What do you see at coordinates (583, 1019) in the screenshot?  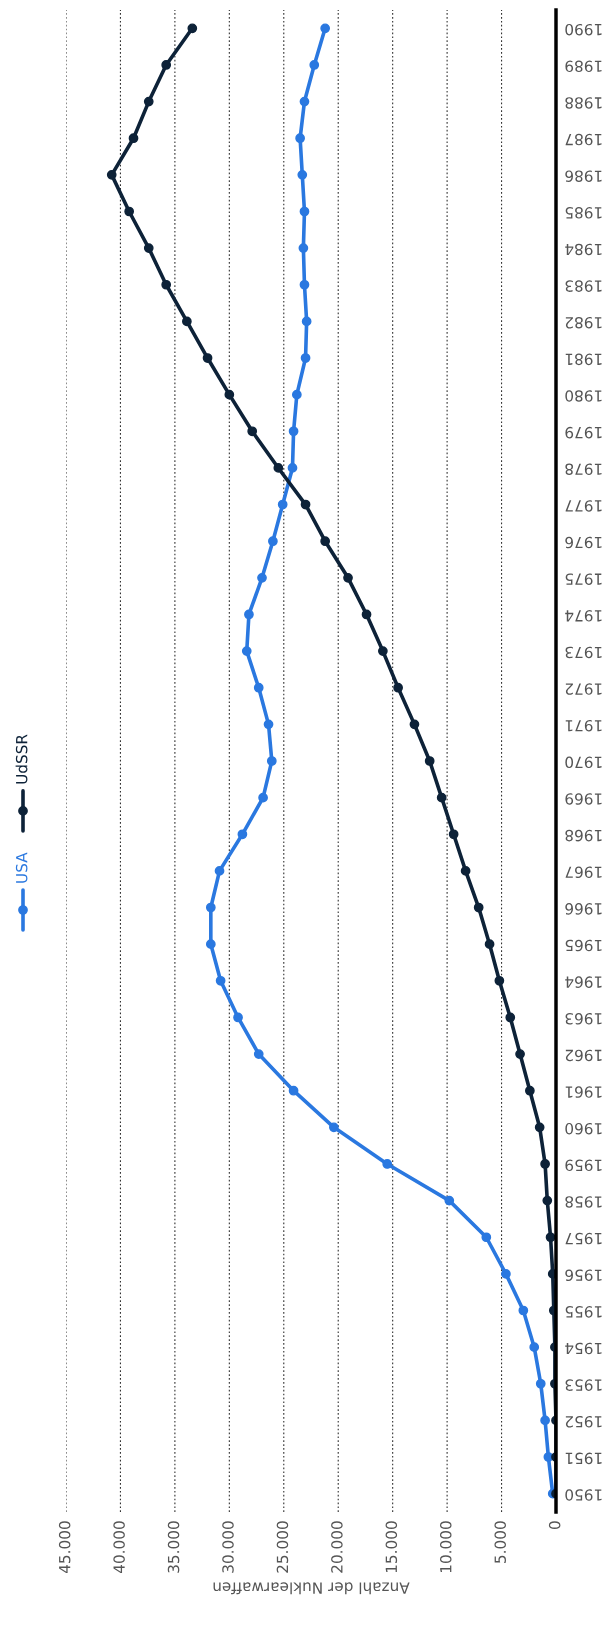 I see `y-tick-label: 1963` at bounding box center [583, 1019].